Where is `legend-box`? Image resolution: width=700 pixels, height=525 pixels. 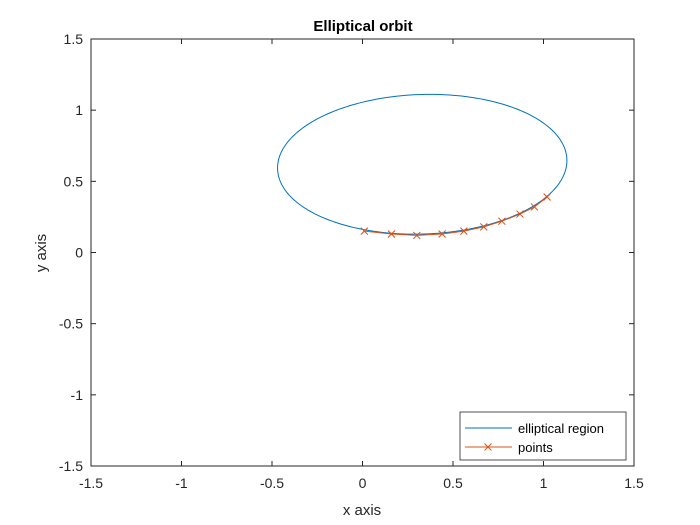 legend-box is located at coordinates (543, 436).